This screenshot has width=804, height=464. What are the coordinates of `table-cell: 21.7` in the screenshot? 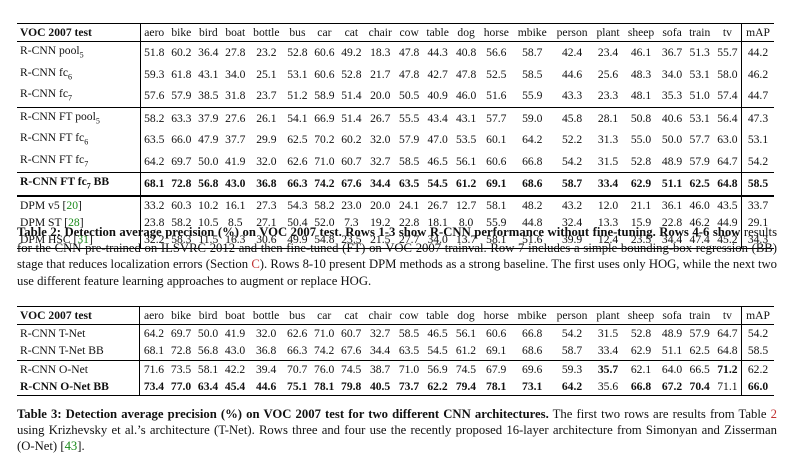 It's located at (380, 74).